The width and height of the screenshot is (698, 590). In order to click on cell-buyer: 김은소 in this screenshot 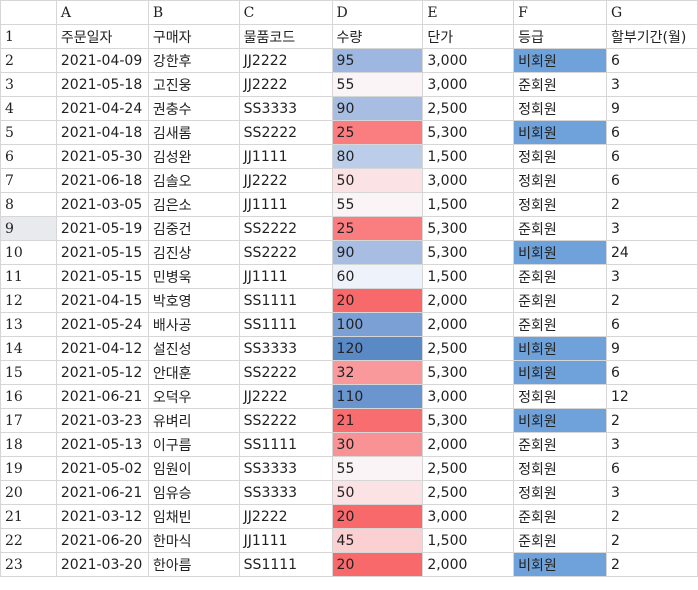, I will do `click(193, 204)`.